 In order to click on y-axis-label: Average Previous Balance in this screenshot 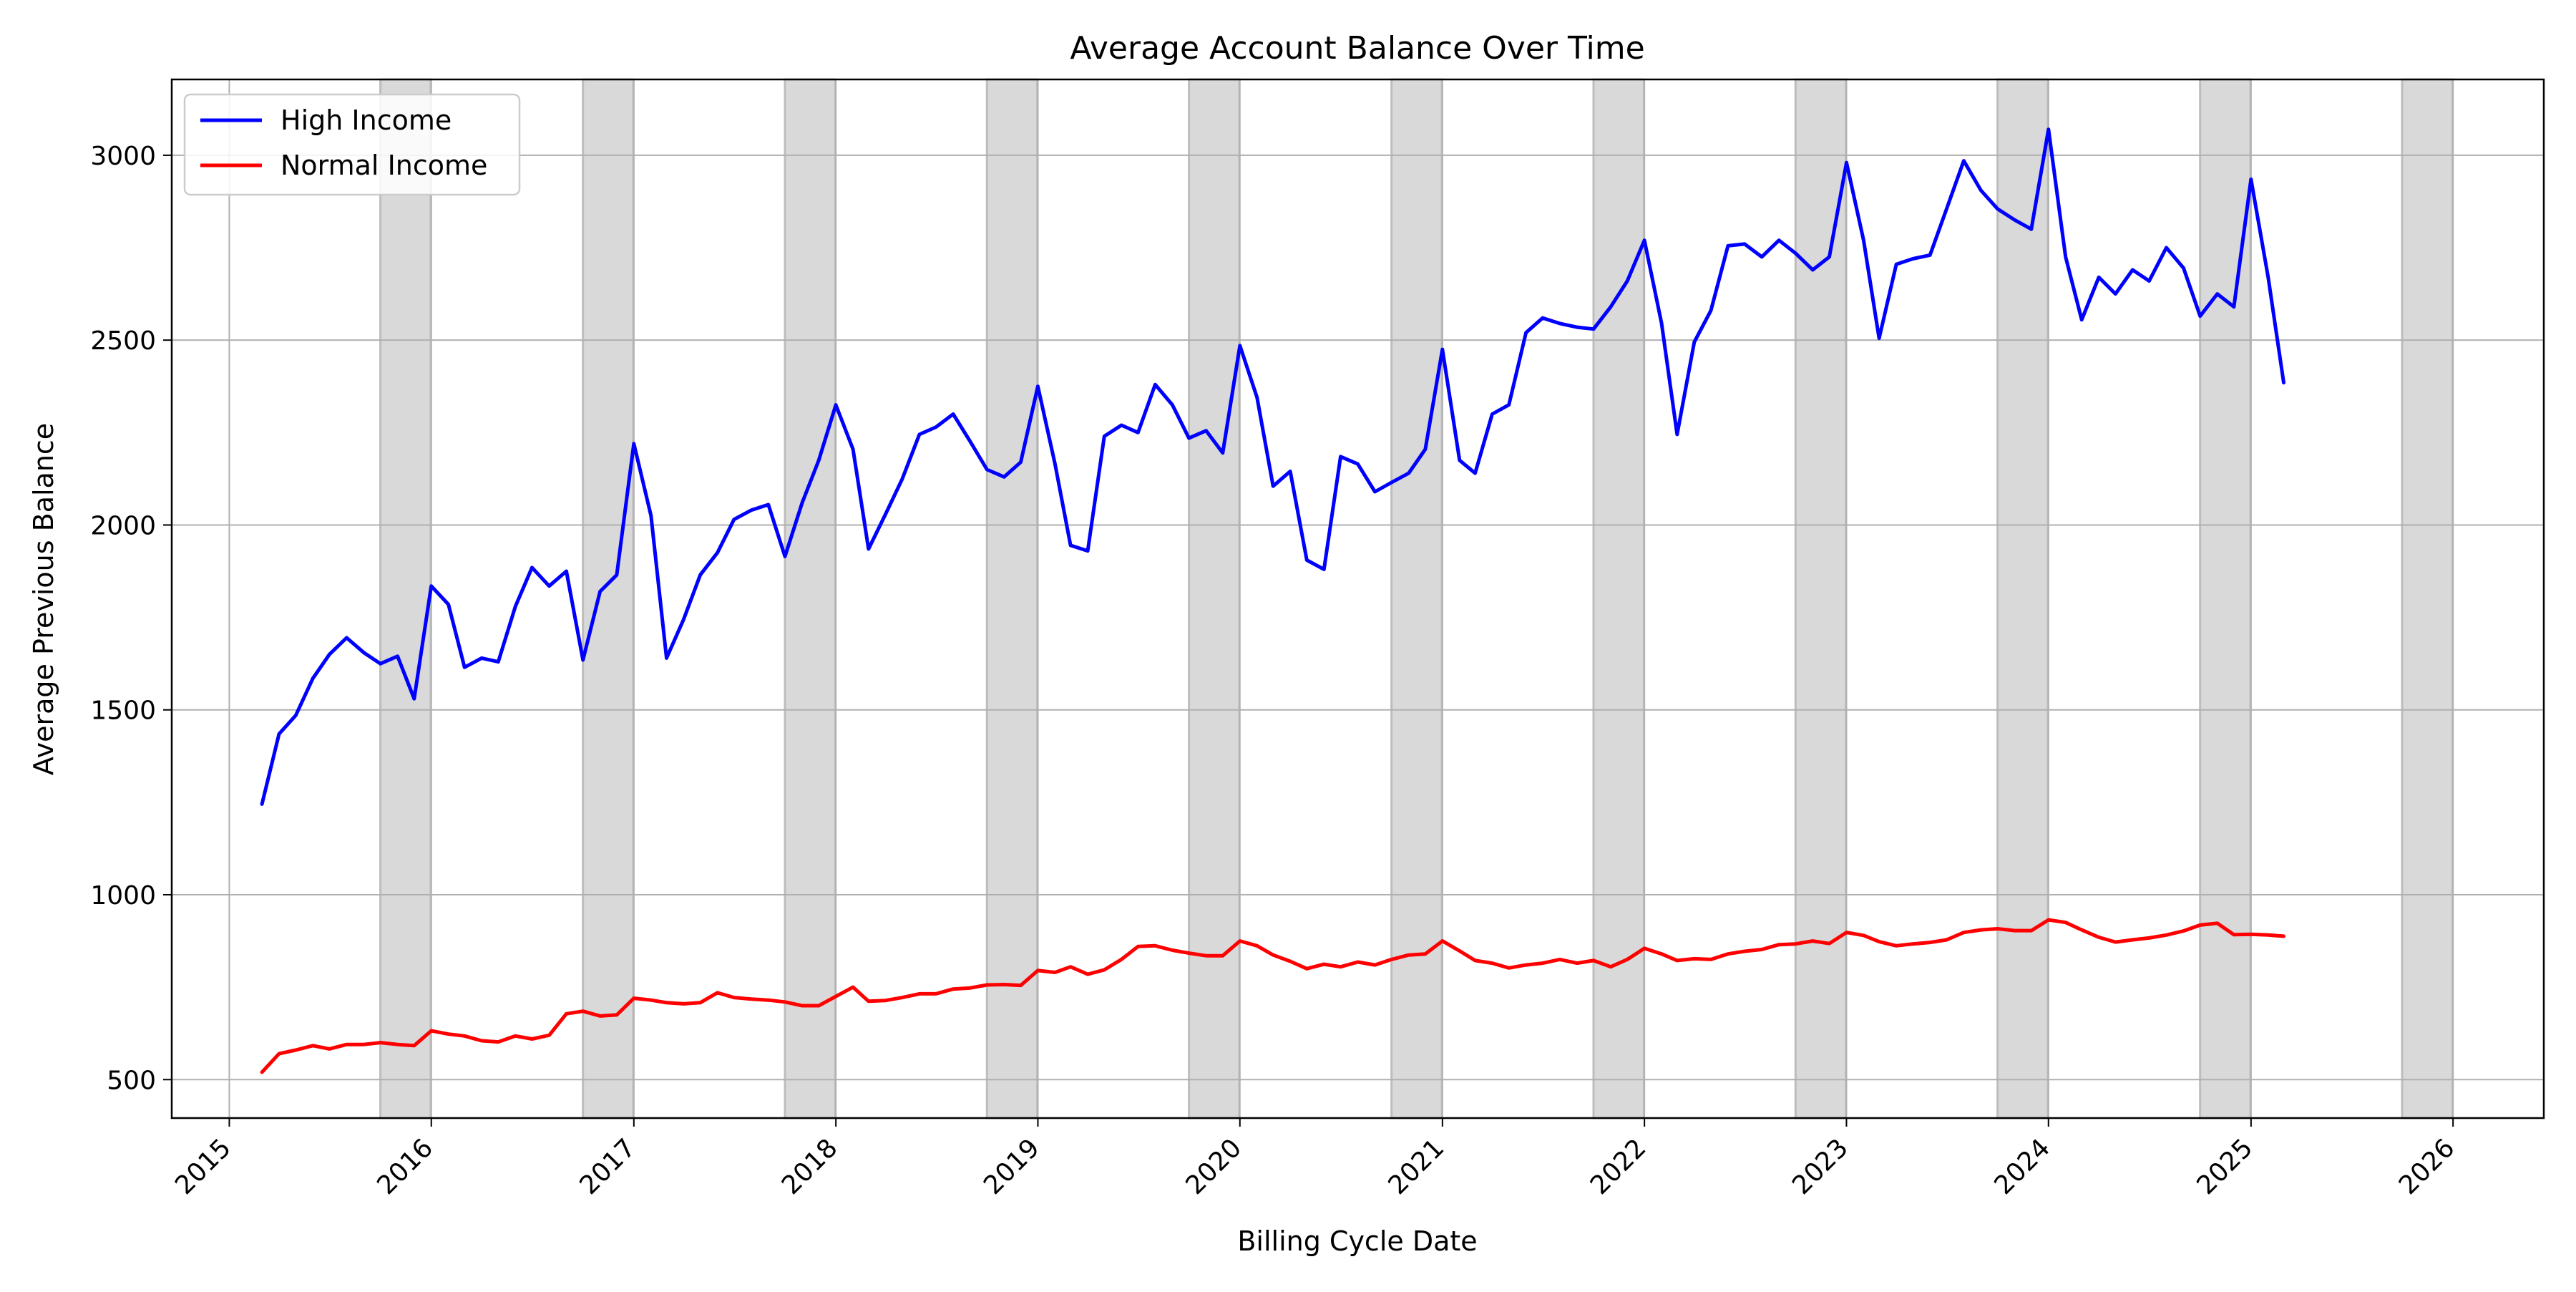, I will do `click(43, 599)`.